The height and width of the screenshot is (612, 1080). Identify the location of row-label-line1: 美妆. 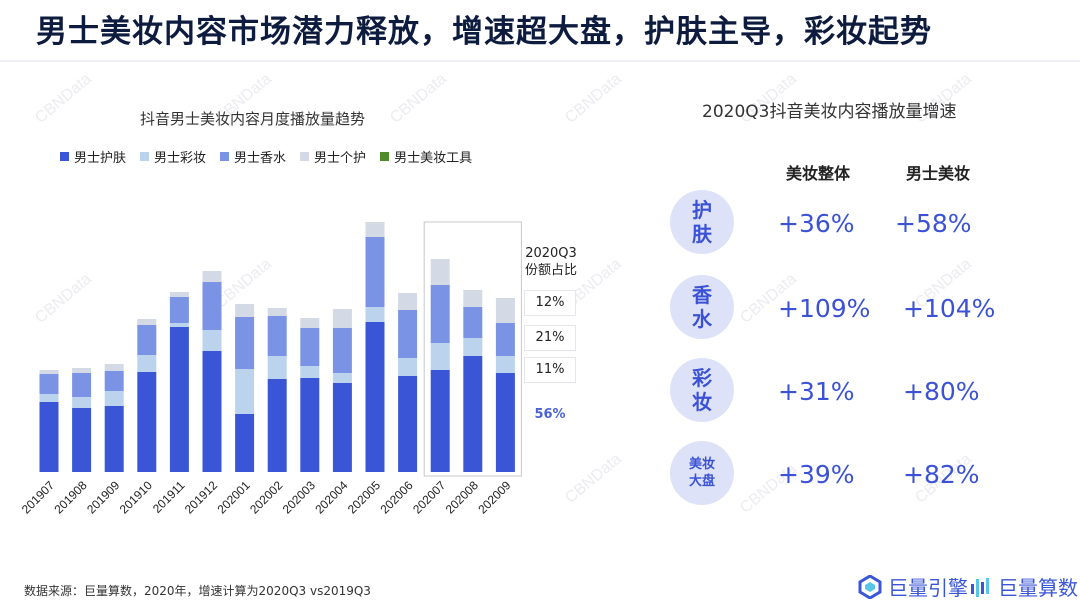
(701, 464).